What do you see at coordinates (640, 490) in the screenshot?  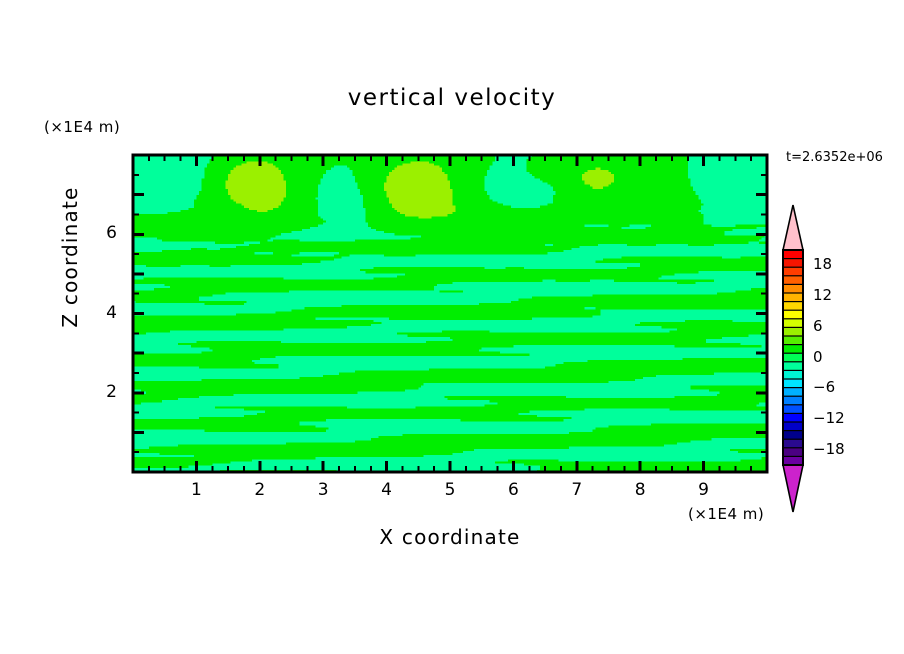 I see `x-tick-label: 8` at bounding box center [640, 490].